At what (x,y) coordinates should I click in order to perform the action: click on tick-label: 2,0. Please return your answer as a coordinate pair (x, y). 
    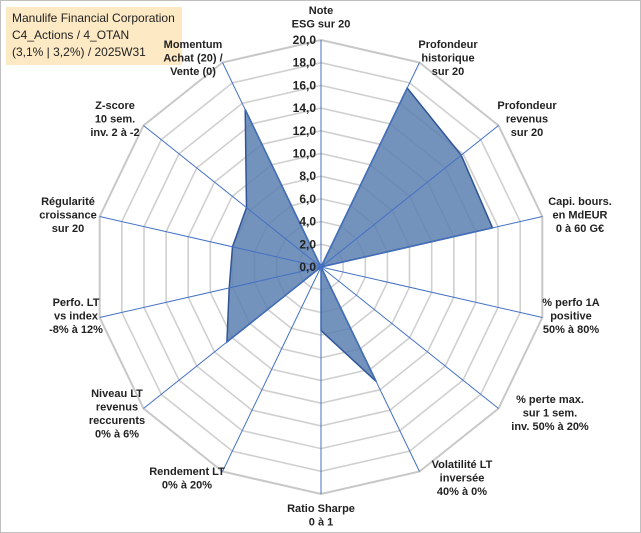
    Looking at the image, I should click on (307, 244).